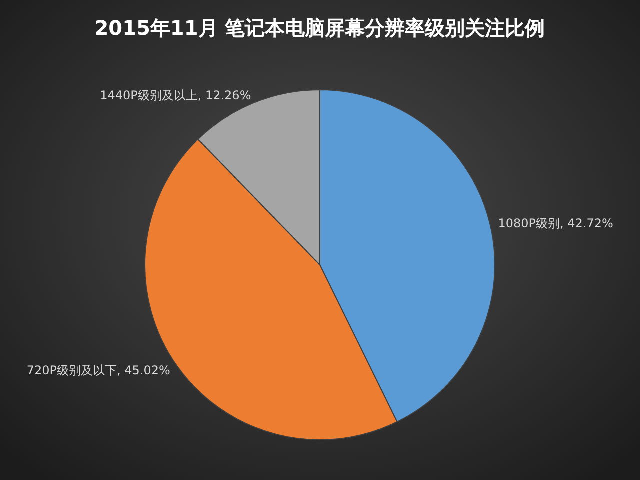 This screenshot has width=640, height=480. What do you see at coordinates (176, 95) in the screenshot?
I see `slice-label: 1440P级别及以上, 12.26%` at bounding box center [176, 95].